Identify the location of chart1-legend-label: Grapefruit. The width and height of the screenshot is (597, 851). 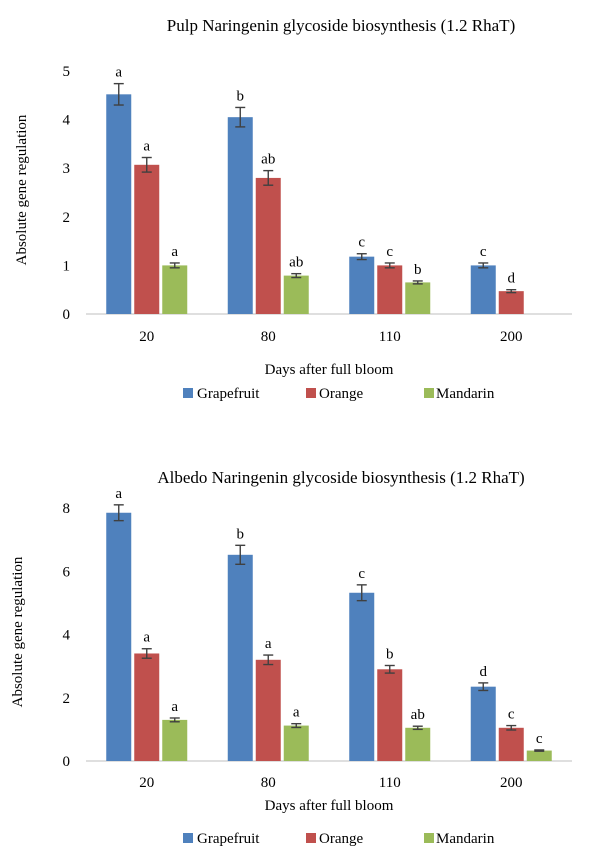
(228, 394).